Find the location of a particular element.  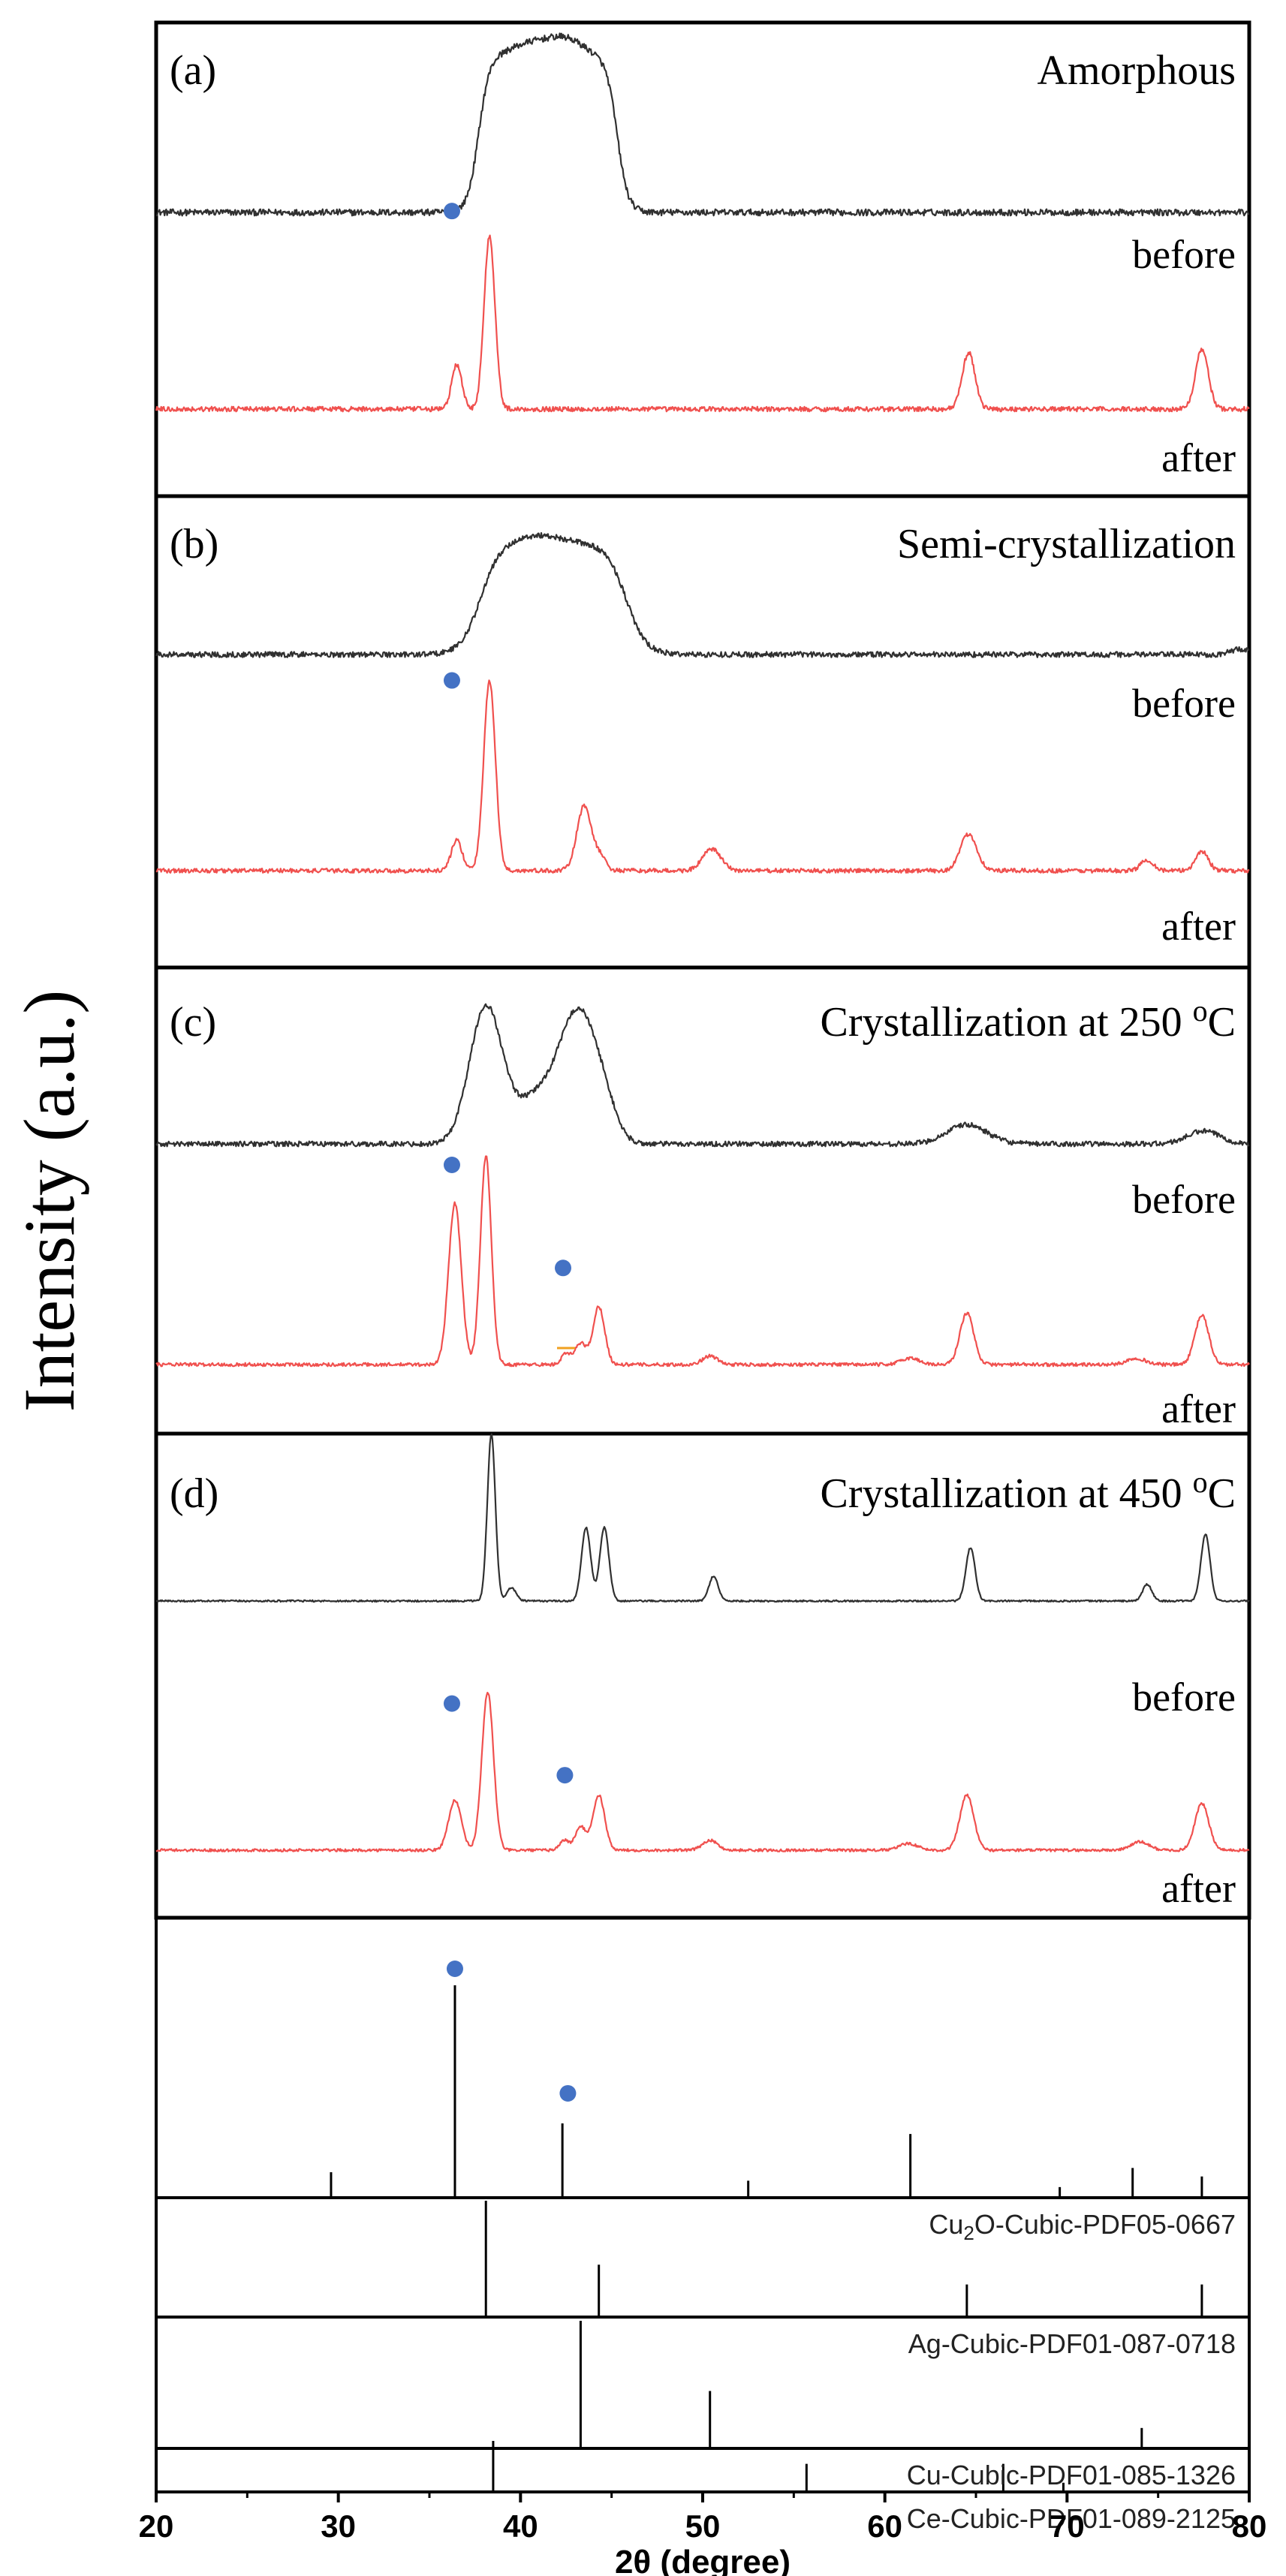

reference-row-frame is located at coordinates (703, 2057).